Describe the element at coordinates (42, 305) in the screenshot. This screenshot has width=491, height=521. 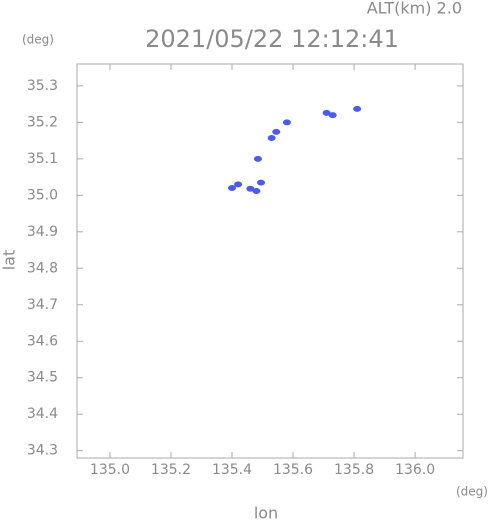
I see `y-tick-label: 34.7` at that location.